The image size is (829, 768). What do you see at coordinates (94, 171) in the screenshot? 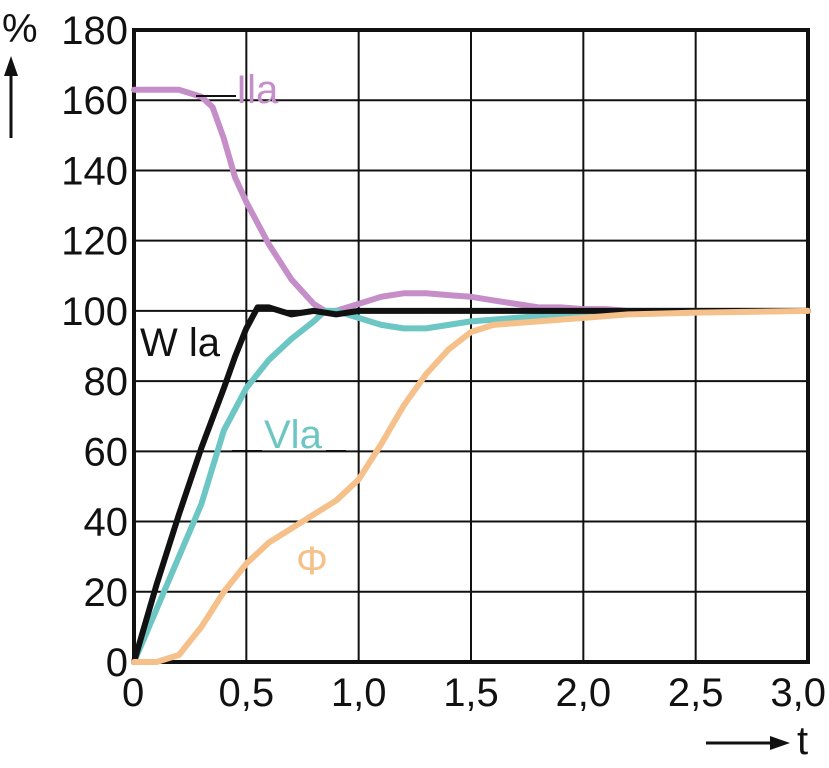
I see `y-tick-label-7: 140` at bounding box center [94, 171].